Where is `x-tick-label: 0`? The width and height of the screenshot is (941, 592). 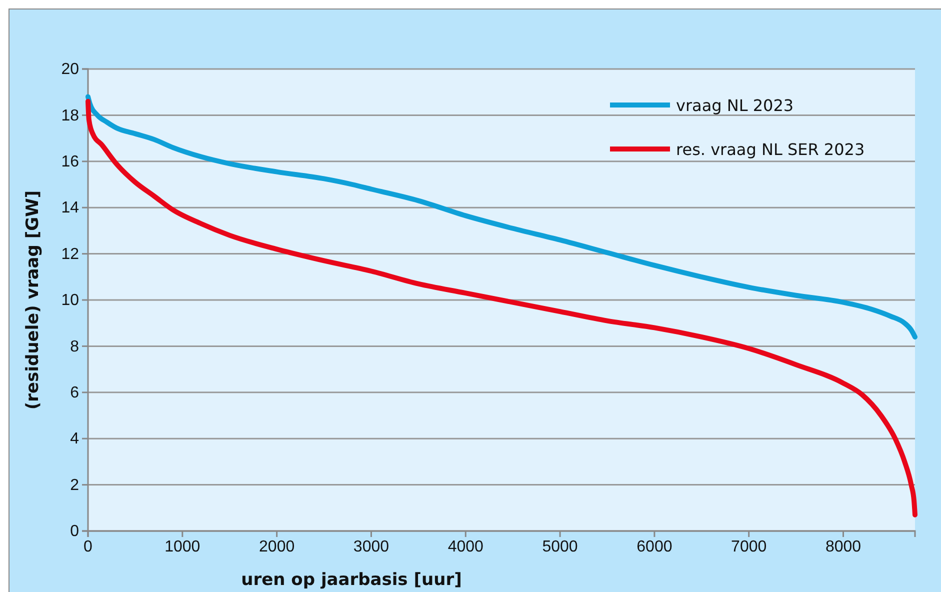 x-tick-label: 0 is located at coordinates (88, 547).